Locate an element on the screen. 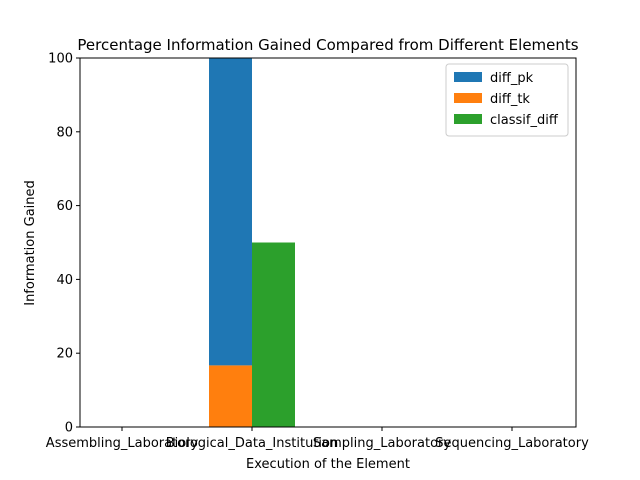 Image resolution: width=640 pixels, height=480 pixels. legend-label-diff_pk: diff_pk is located at coordinates (512, 78).